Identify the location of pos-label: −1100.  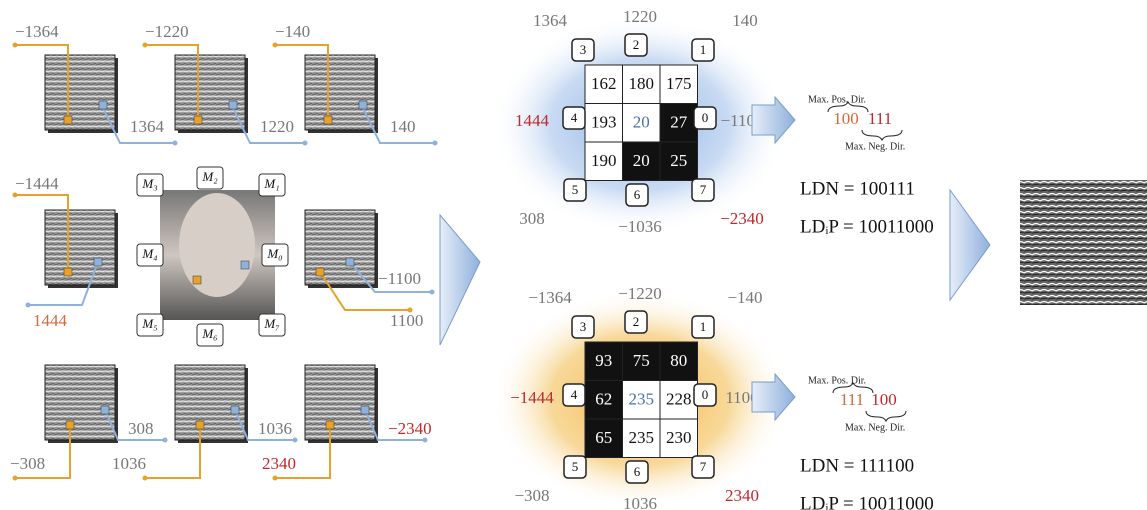
(399, 278).